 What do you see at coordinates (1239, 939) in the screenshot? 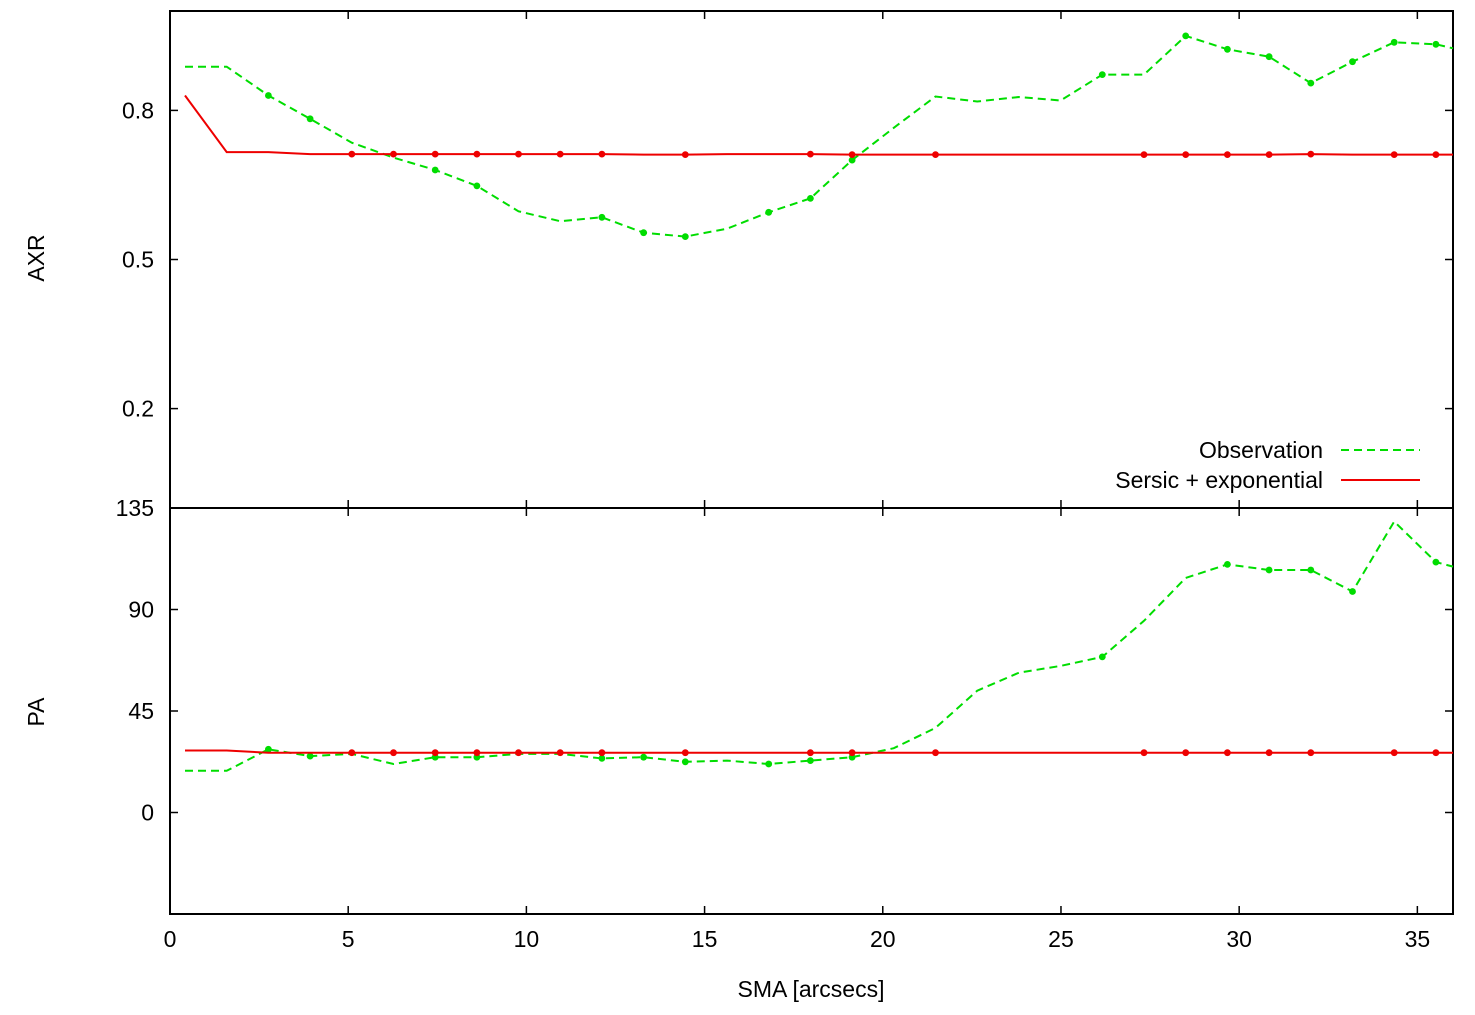
I see `x-tick-label: 30` at bounding box center [1239, 939].